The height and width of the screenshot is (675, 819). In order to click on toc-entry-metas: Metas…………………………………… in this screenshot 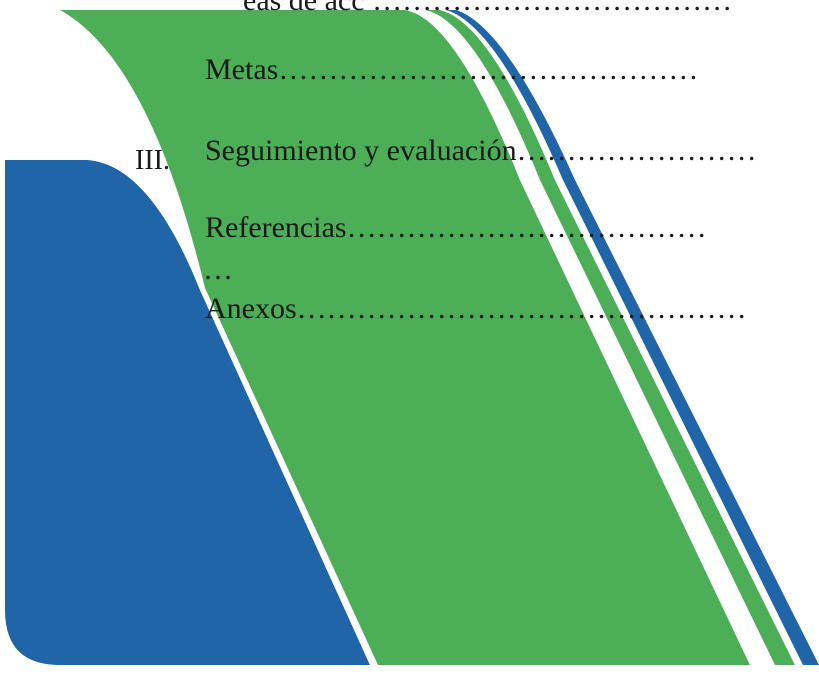, I will do `click(451, 70)`.